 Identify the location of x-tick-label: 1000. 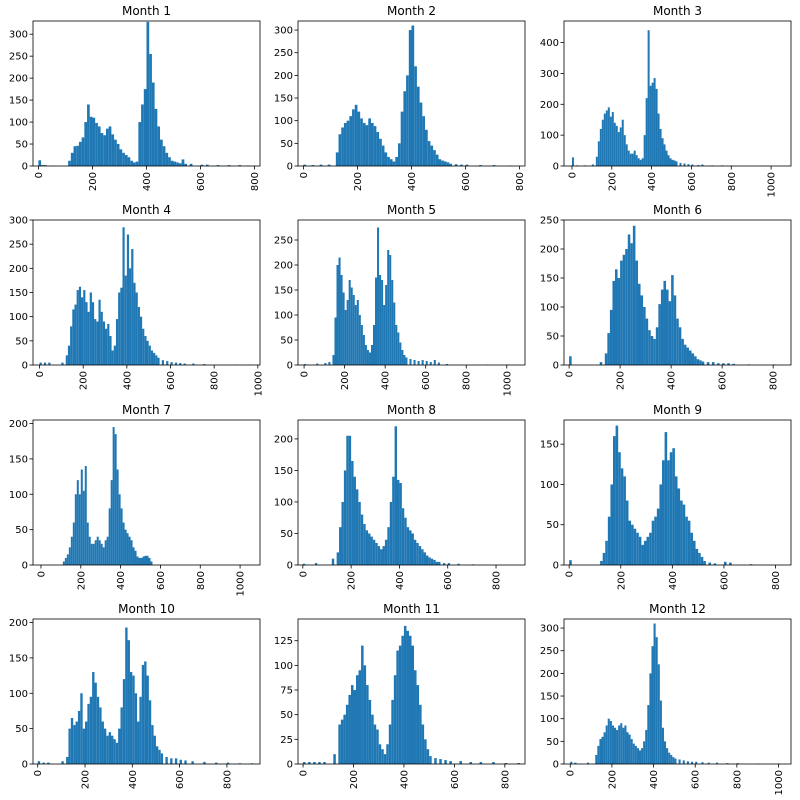
(258, 383).